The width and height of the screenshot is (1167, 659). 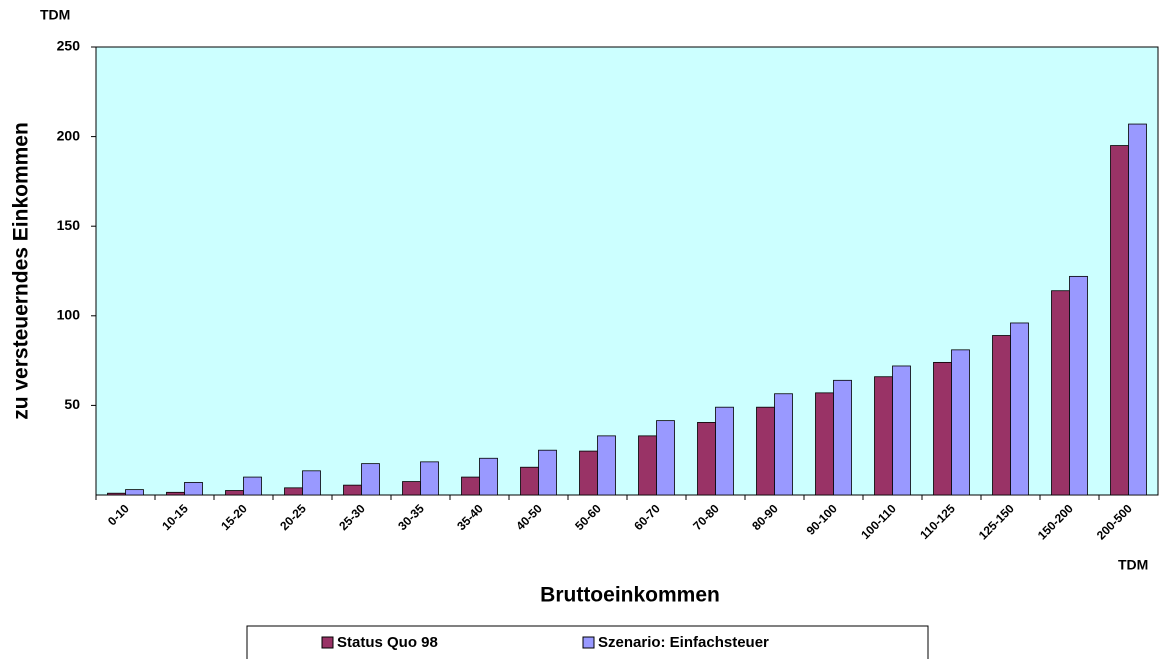 I want to click on x-tick-label: 10-15, so click(x=175, y=517).